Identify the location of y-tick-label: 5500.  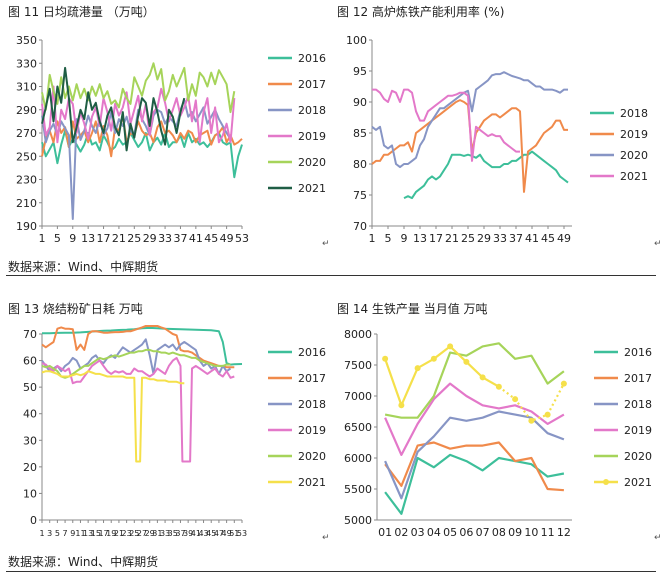
(358, 489).